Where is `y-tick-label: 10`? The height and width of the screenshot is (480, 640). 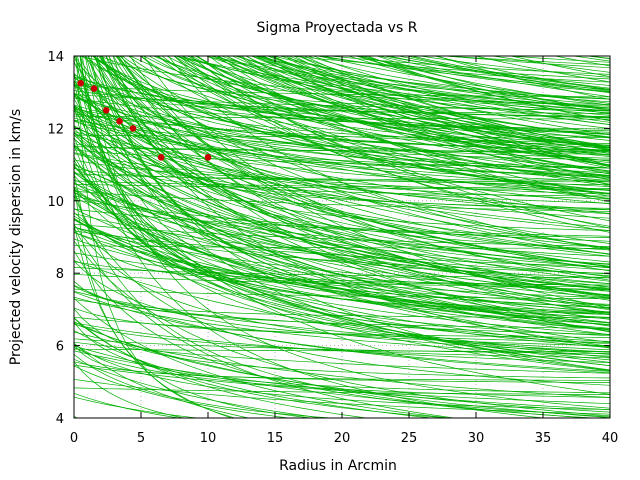 y-tick-label: 10 is located at coordinates (55, 202).